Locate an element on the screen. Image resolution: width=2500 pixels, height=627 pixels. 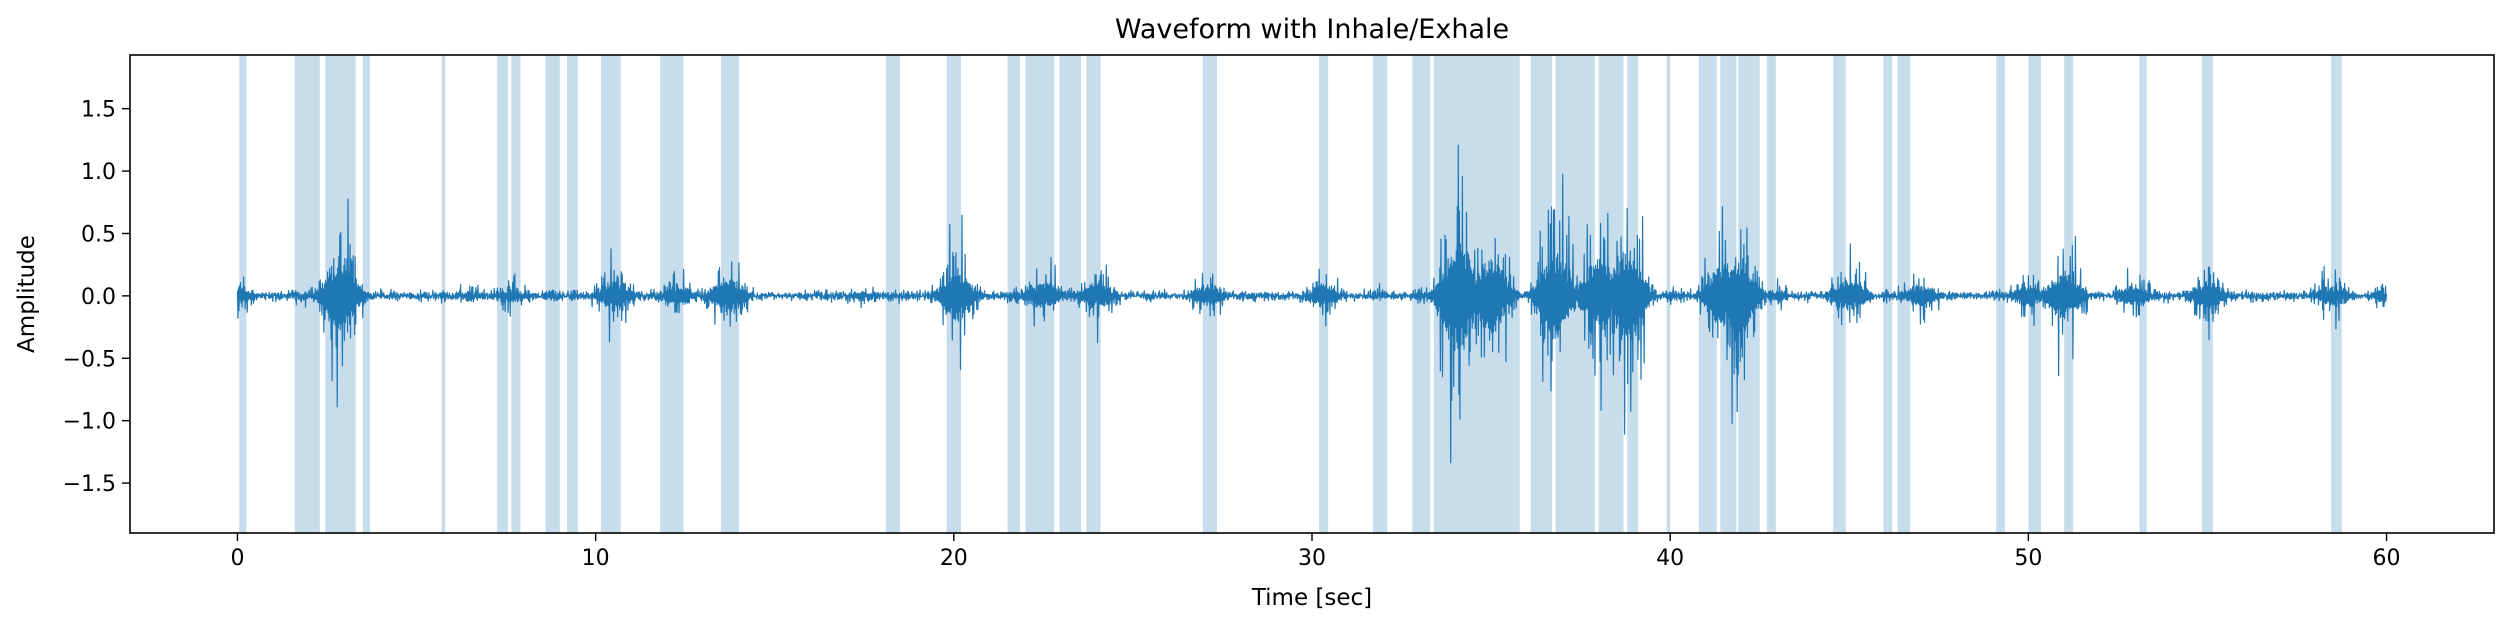
x-tick-label: 40 is located at coordinates (1670, 558).